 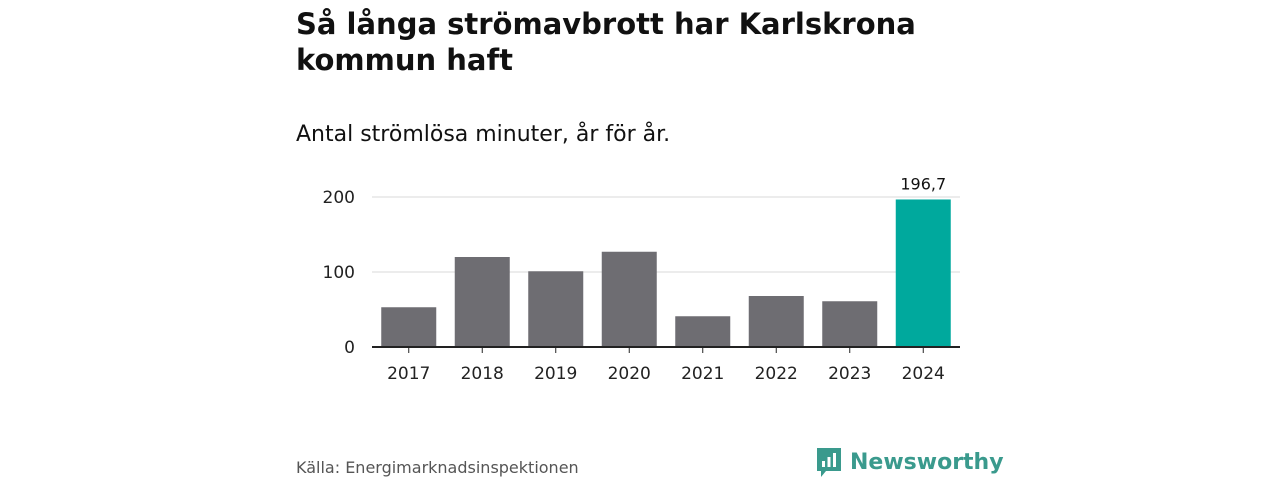 What do you see at coordinates (482, 302) in the screenshot?
I see `bar-2018` at bounding box center [482, 302].